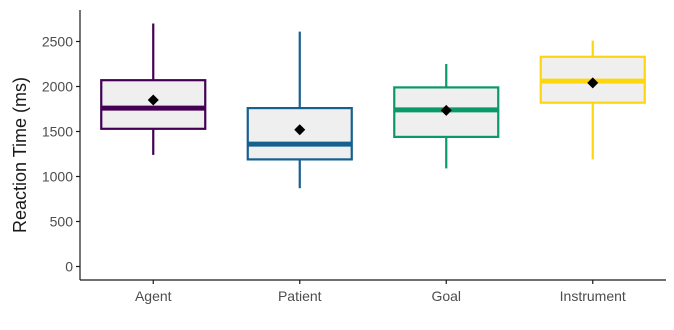 The width and height of the screenshot is (674, 330). What do you see at coordinates (69, 267) in the screenshot?
I see `y-tick-label: 0` at bounding box center [69, 267].